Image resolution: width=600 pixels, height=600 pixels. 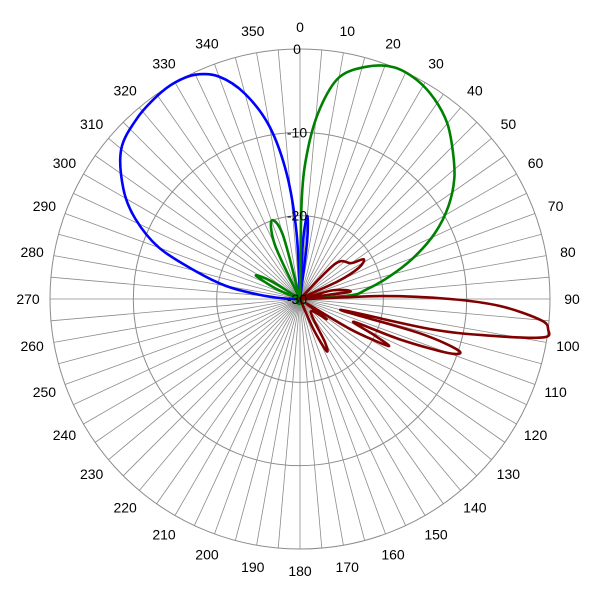 I want to click on angle-tick-label: 340, so click(x=207, y=43).